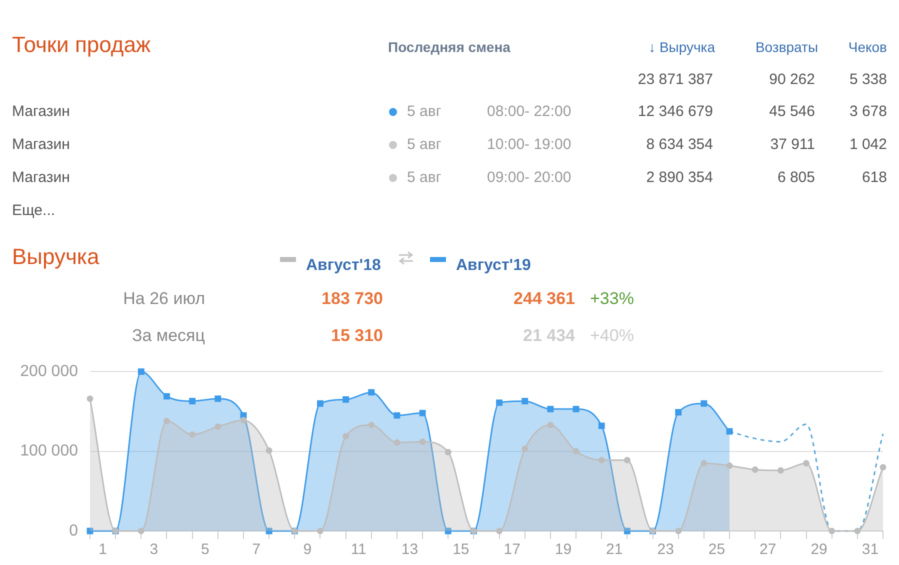 The image size is (899, 565). Describe the element at coordinates (307, 549) in the screenshot. I see `x-tick-label: 9` at that location.